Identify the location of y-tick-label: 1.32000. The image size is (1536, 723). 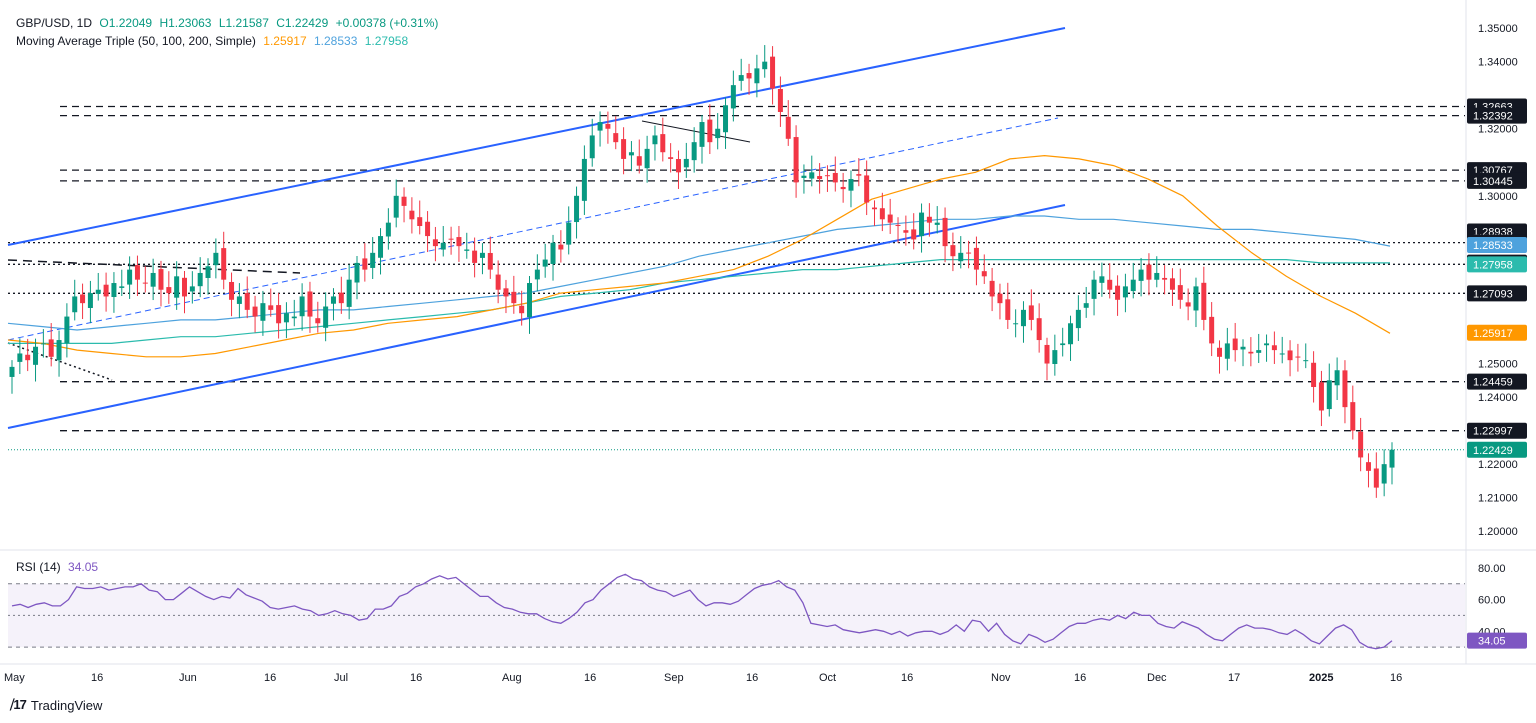
(1498, 130).